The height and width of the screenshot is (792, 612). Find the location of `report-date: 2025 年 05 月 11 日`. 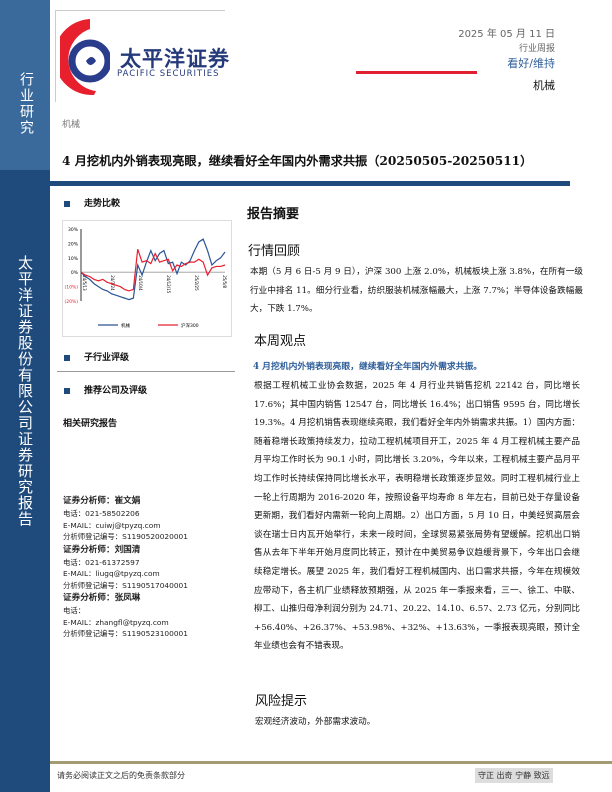

report-date: 2025 年 05 月 11 日 is located at coordinates (506, 34).